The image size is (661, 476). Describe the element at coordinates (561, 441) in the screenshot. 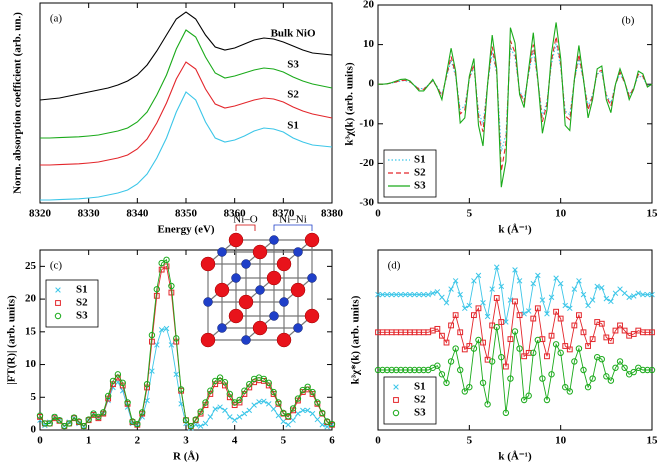

I see `x-tick-label: 10` at that location.